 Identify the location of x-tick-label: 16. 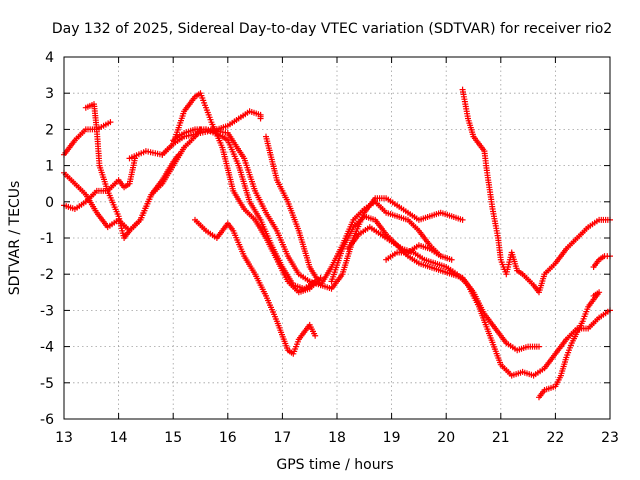
(228, 438).